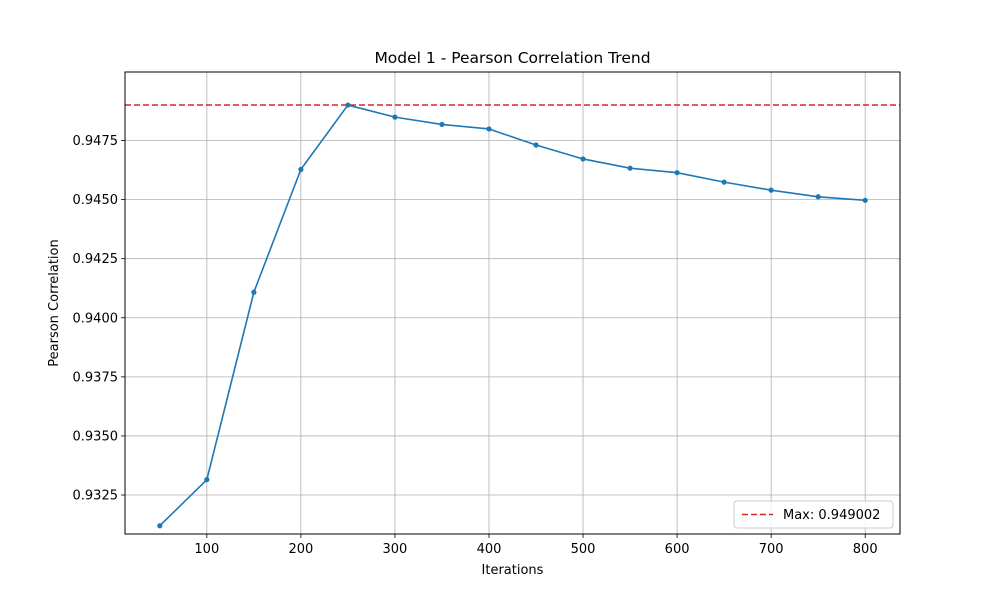  Describe the element at coordinates (512, 58) in the screenshot. I see `chart-title: Model 1 - Pearson Correlation Trend` at that location.